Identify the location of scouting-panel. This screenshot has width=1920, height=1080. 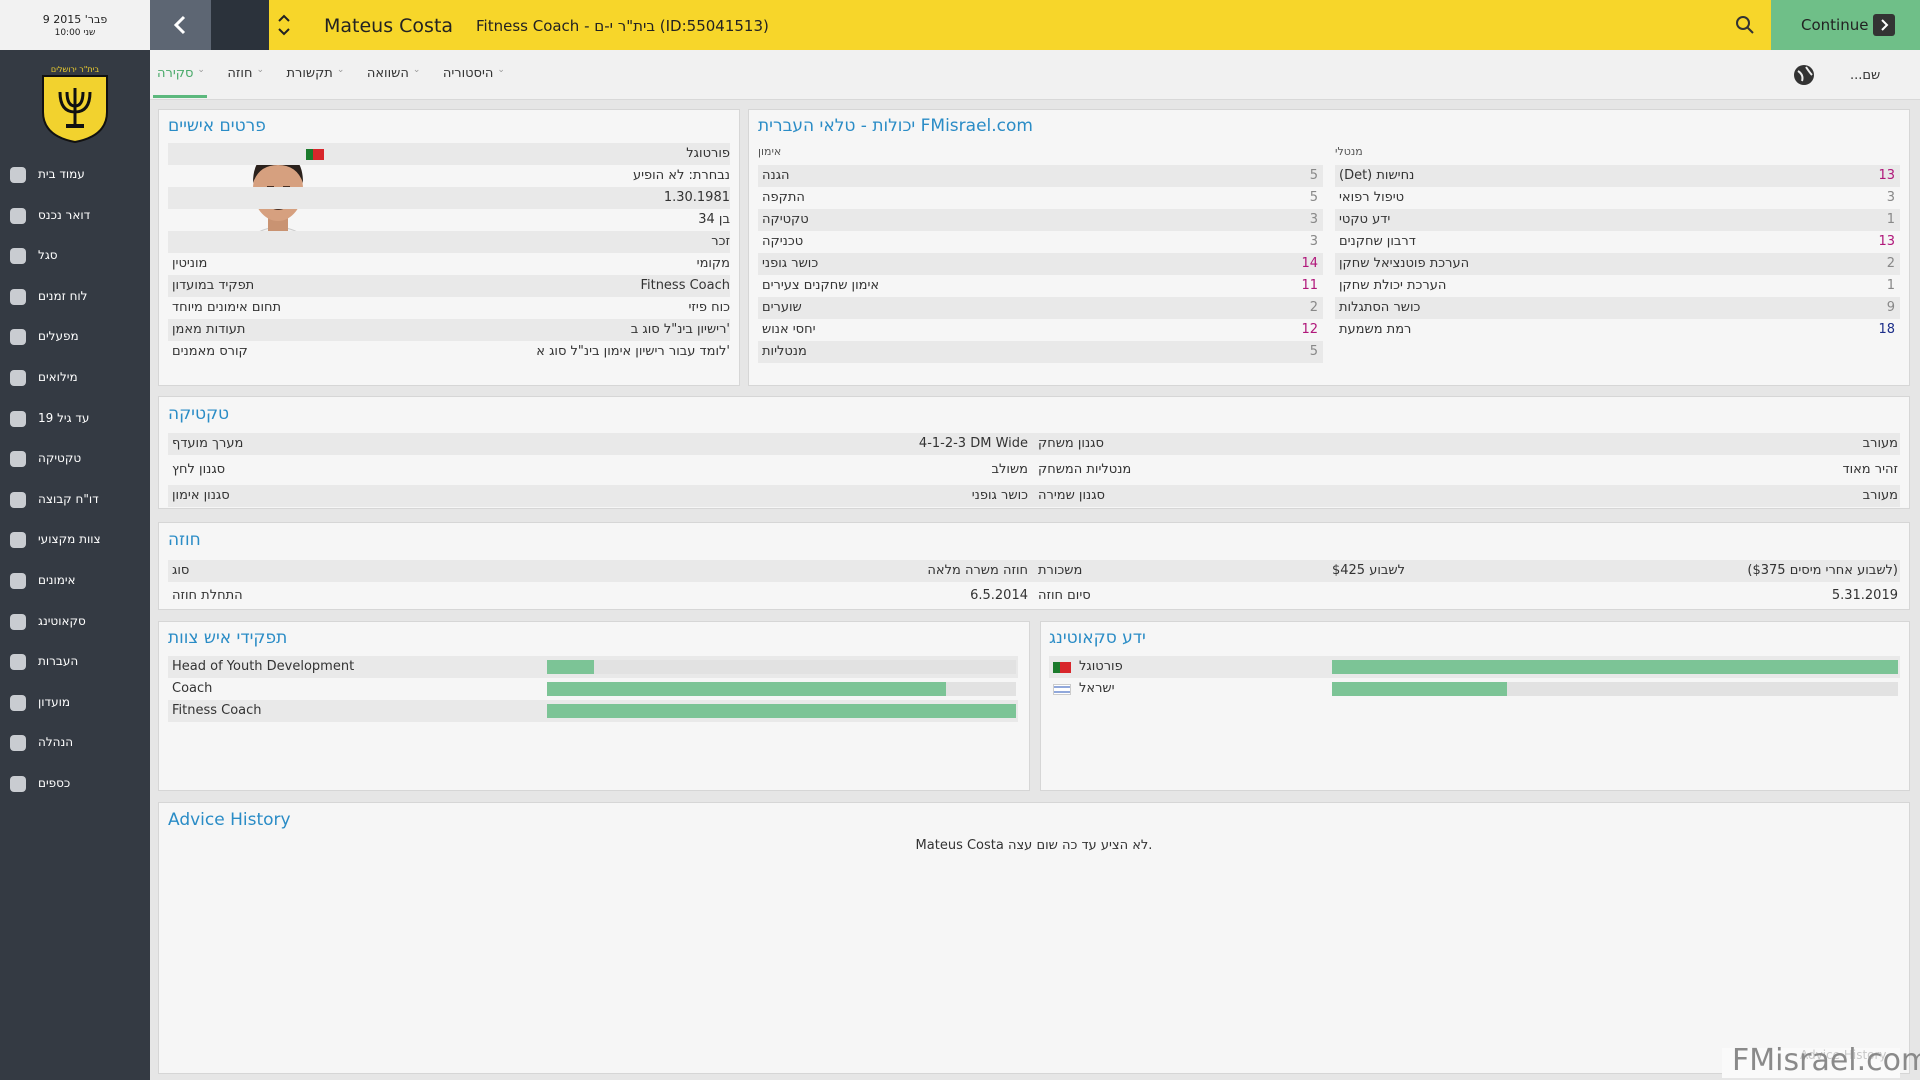
(1475, 706).